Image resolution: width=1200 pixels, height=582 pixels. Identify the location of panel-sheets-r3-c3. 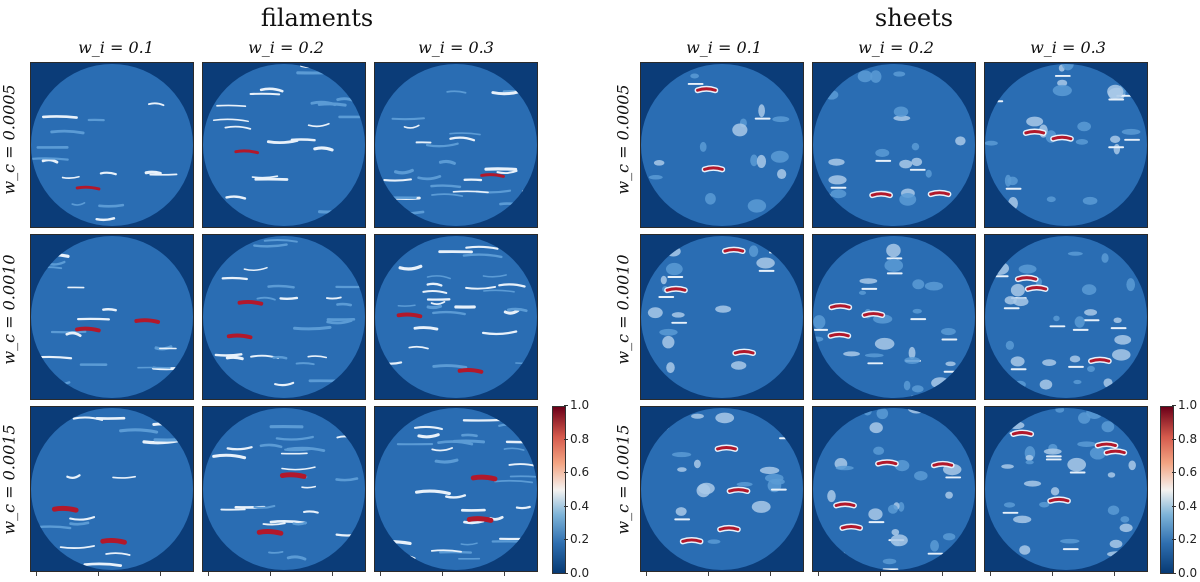
(1066, 489).